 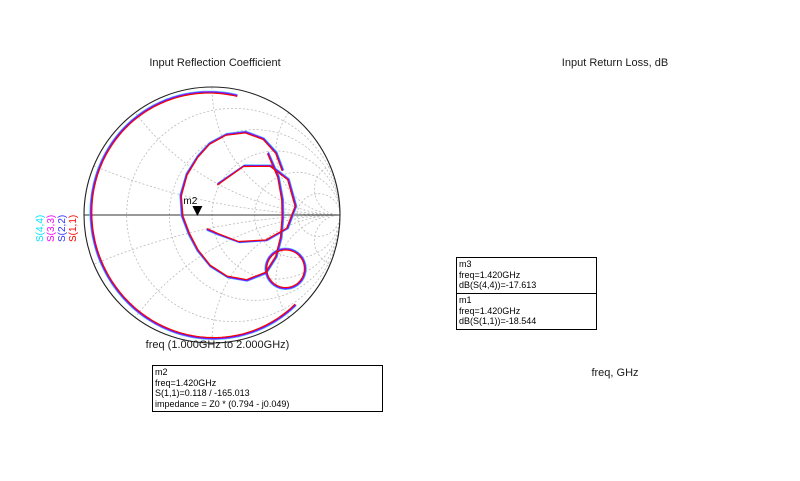 I want to click on marker-box-m1: m1 freq=1.420GHz dB(S(1,1))=-18.544, so click(x=526, y=311).